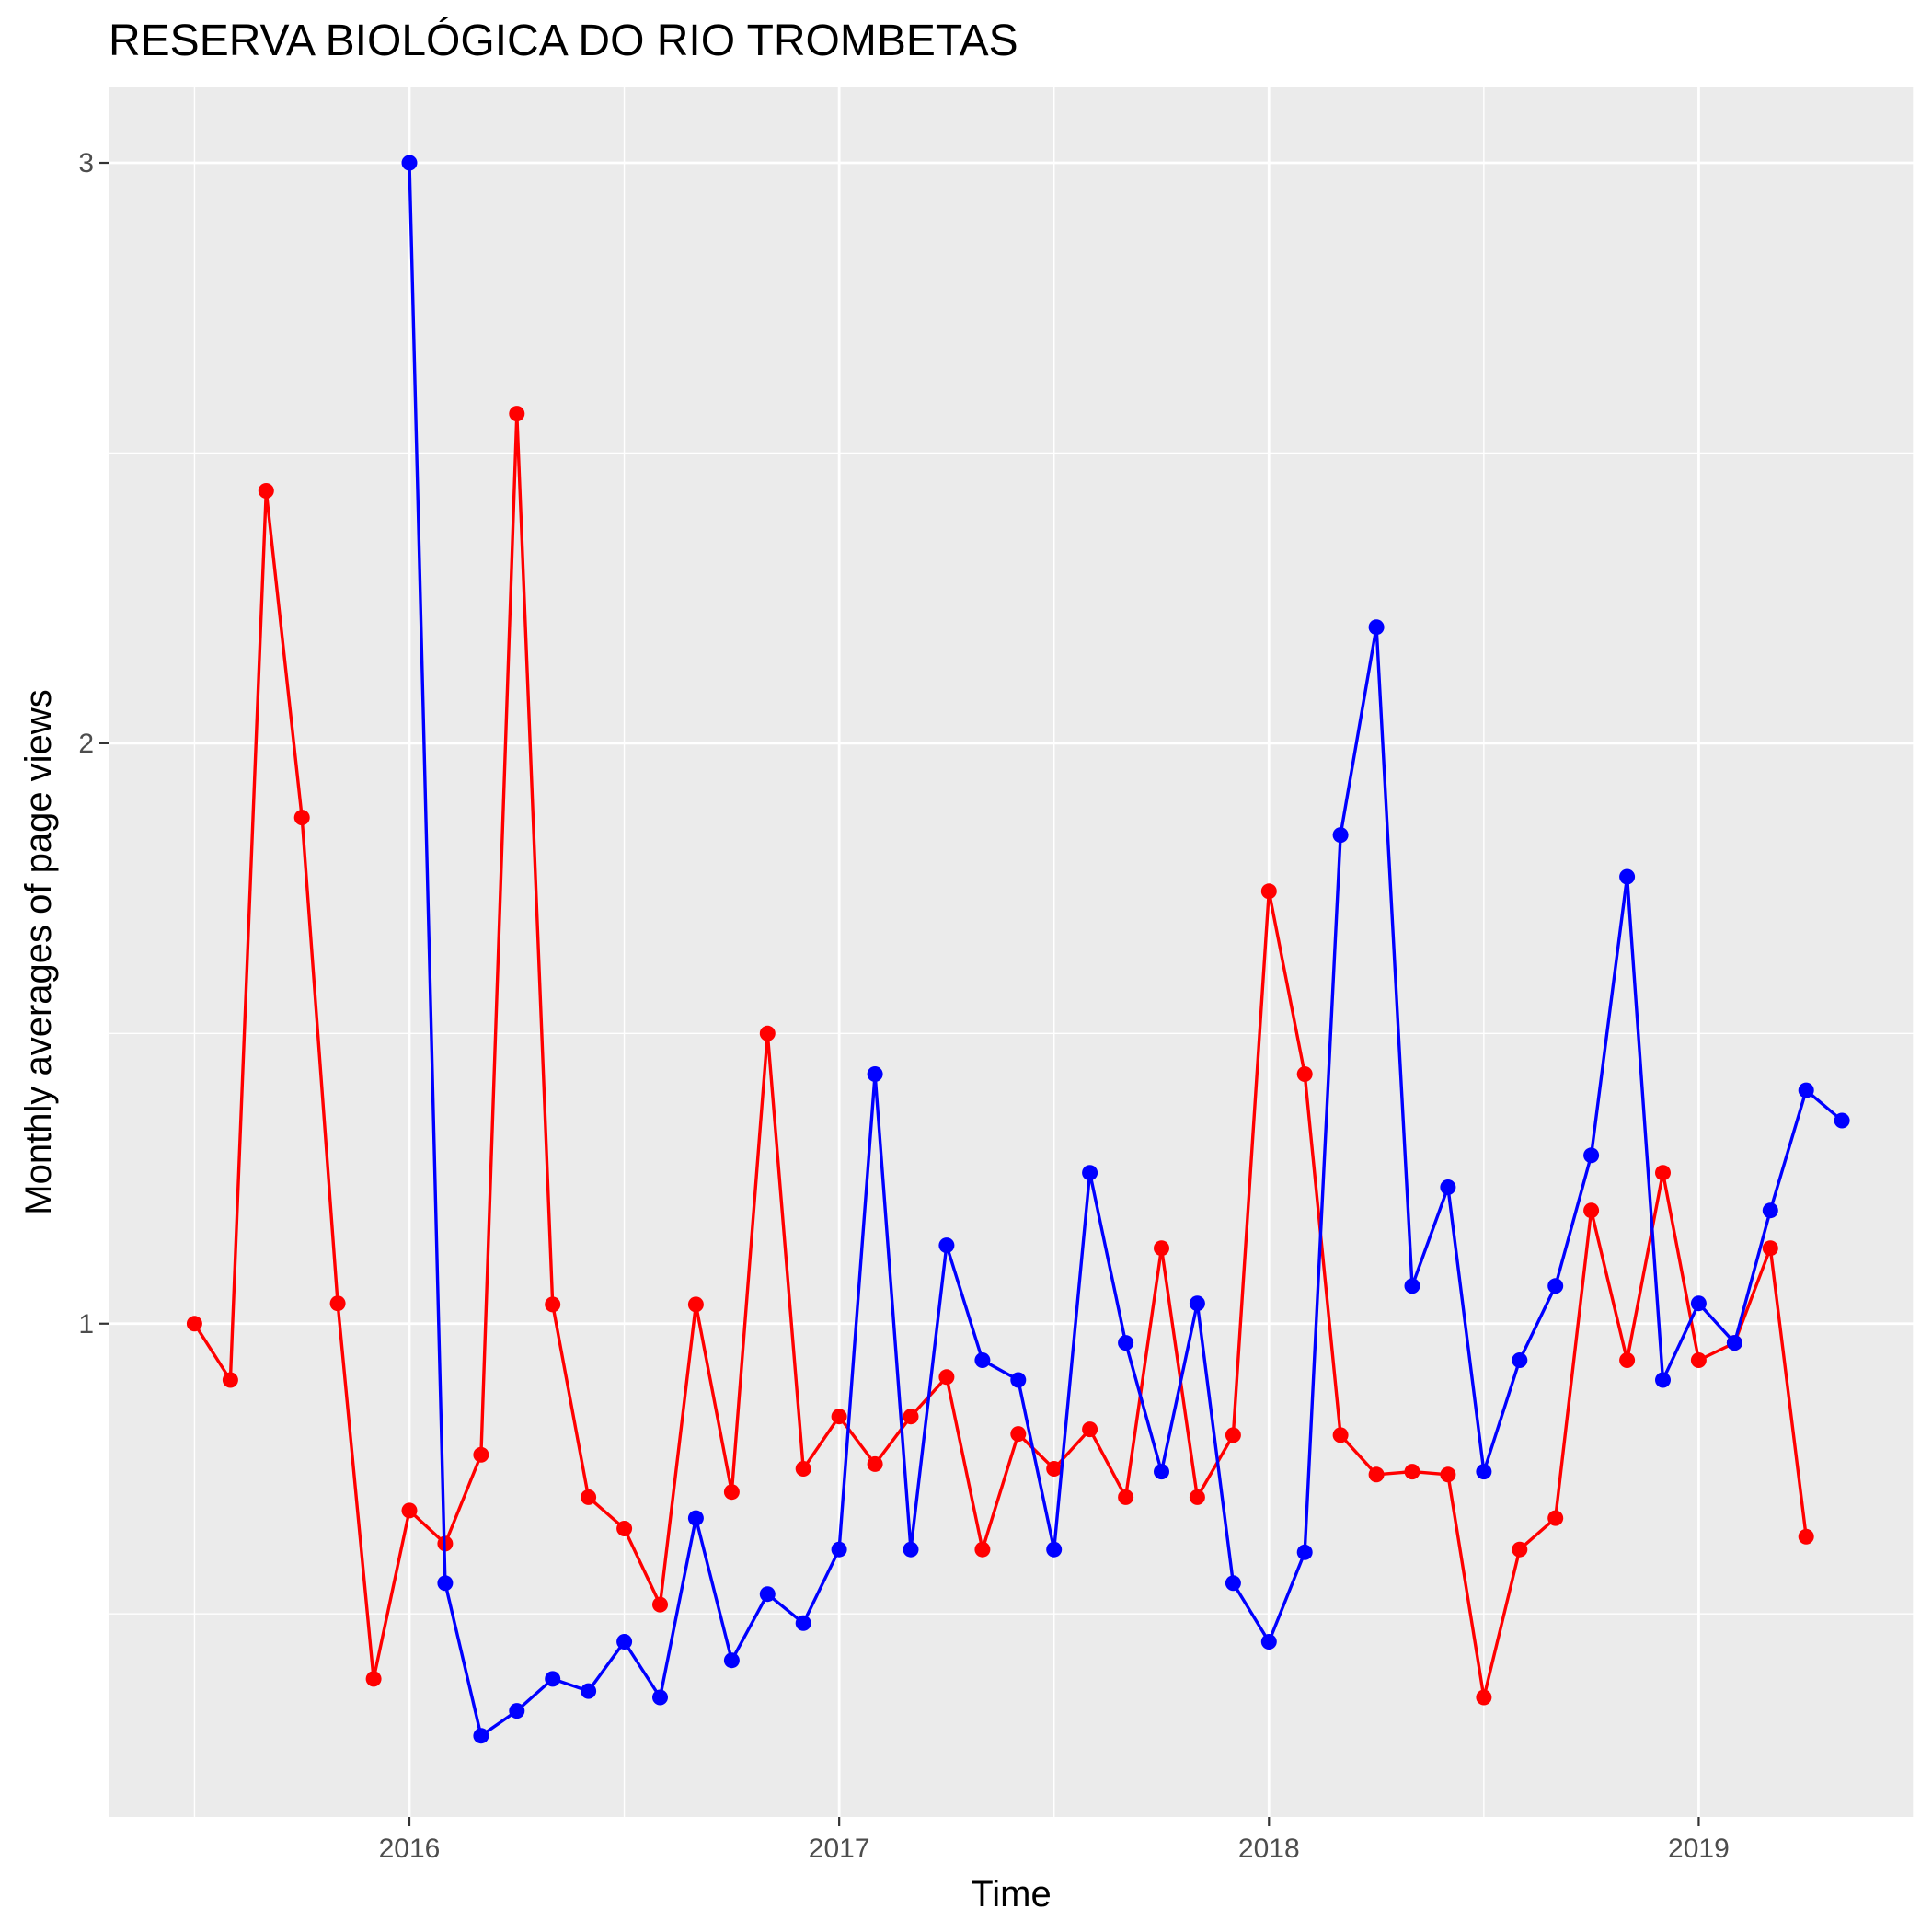 This screenshot has width=1932, height=1932. I want to click on x-tick-label: 2016, so click(410, 1849).